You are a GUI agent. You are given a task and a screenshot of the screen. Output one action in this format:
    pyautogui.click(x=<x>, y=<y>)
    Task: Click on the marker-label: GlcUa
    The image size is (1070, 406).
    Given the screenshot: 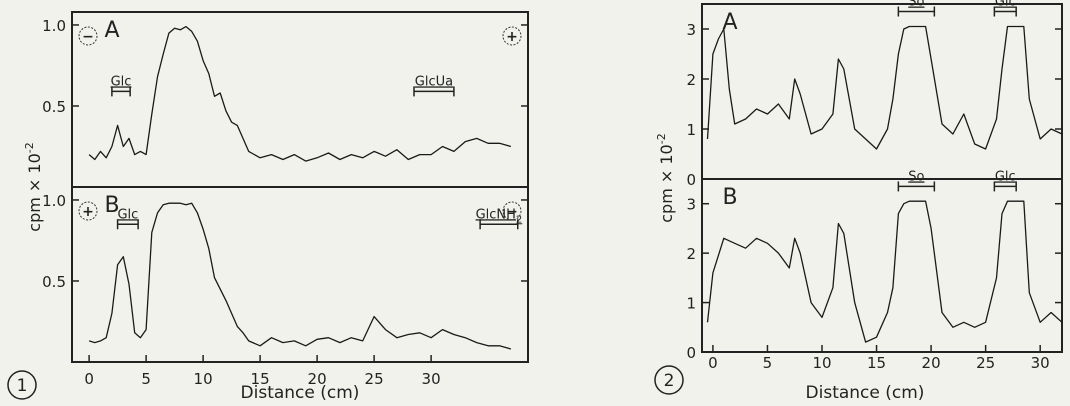 What is the action you would take?
    pyautogui.click(x=434, y=81)
    